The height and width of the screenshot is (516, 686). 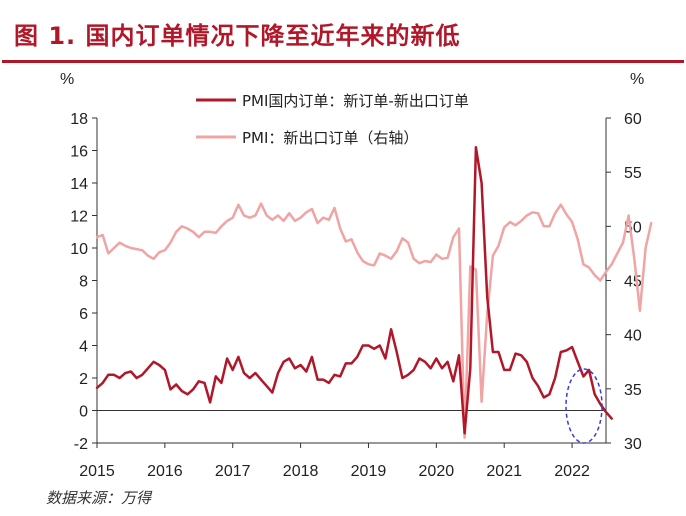 What do you see at coordinates (369, 471) in the screenshot?
I see `x-tick-label: 2019` at bounding box center [369, 471].